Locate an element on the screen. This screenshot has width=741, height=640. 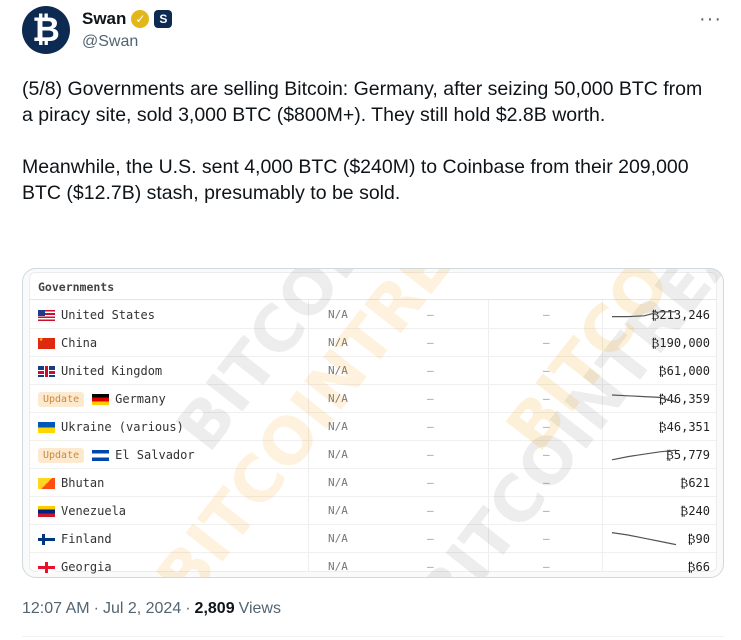
country-cell: United States is located at coordinates (96, 315).